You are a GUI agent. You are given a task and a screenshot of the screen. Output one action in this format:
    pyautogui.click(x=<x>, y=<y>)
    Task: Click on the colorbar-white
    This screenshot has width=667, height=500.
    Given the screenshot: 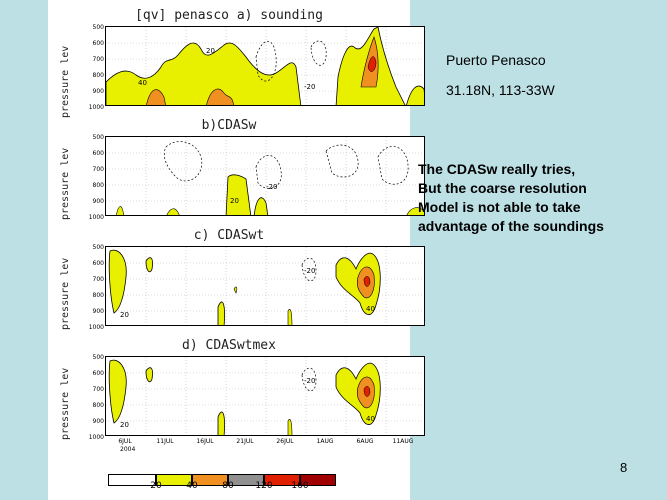 What is the action you would take?
    pyautogui.click(x=132, y=480)
    